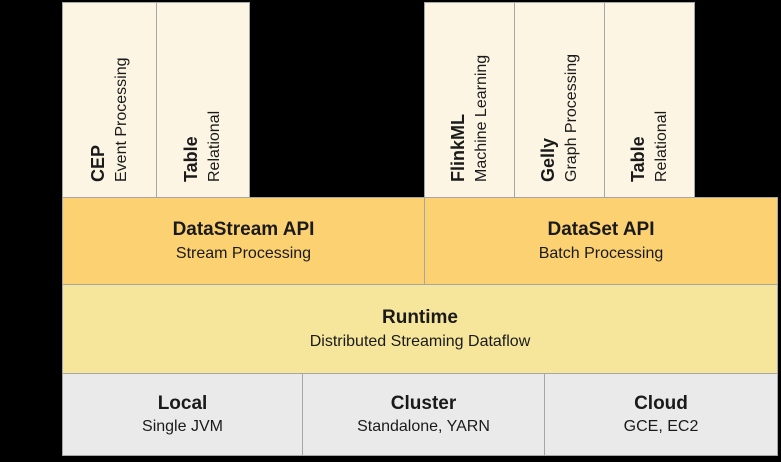  I want to click on deploy-desc: Standalone, YARN, so click(423, 427).